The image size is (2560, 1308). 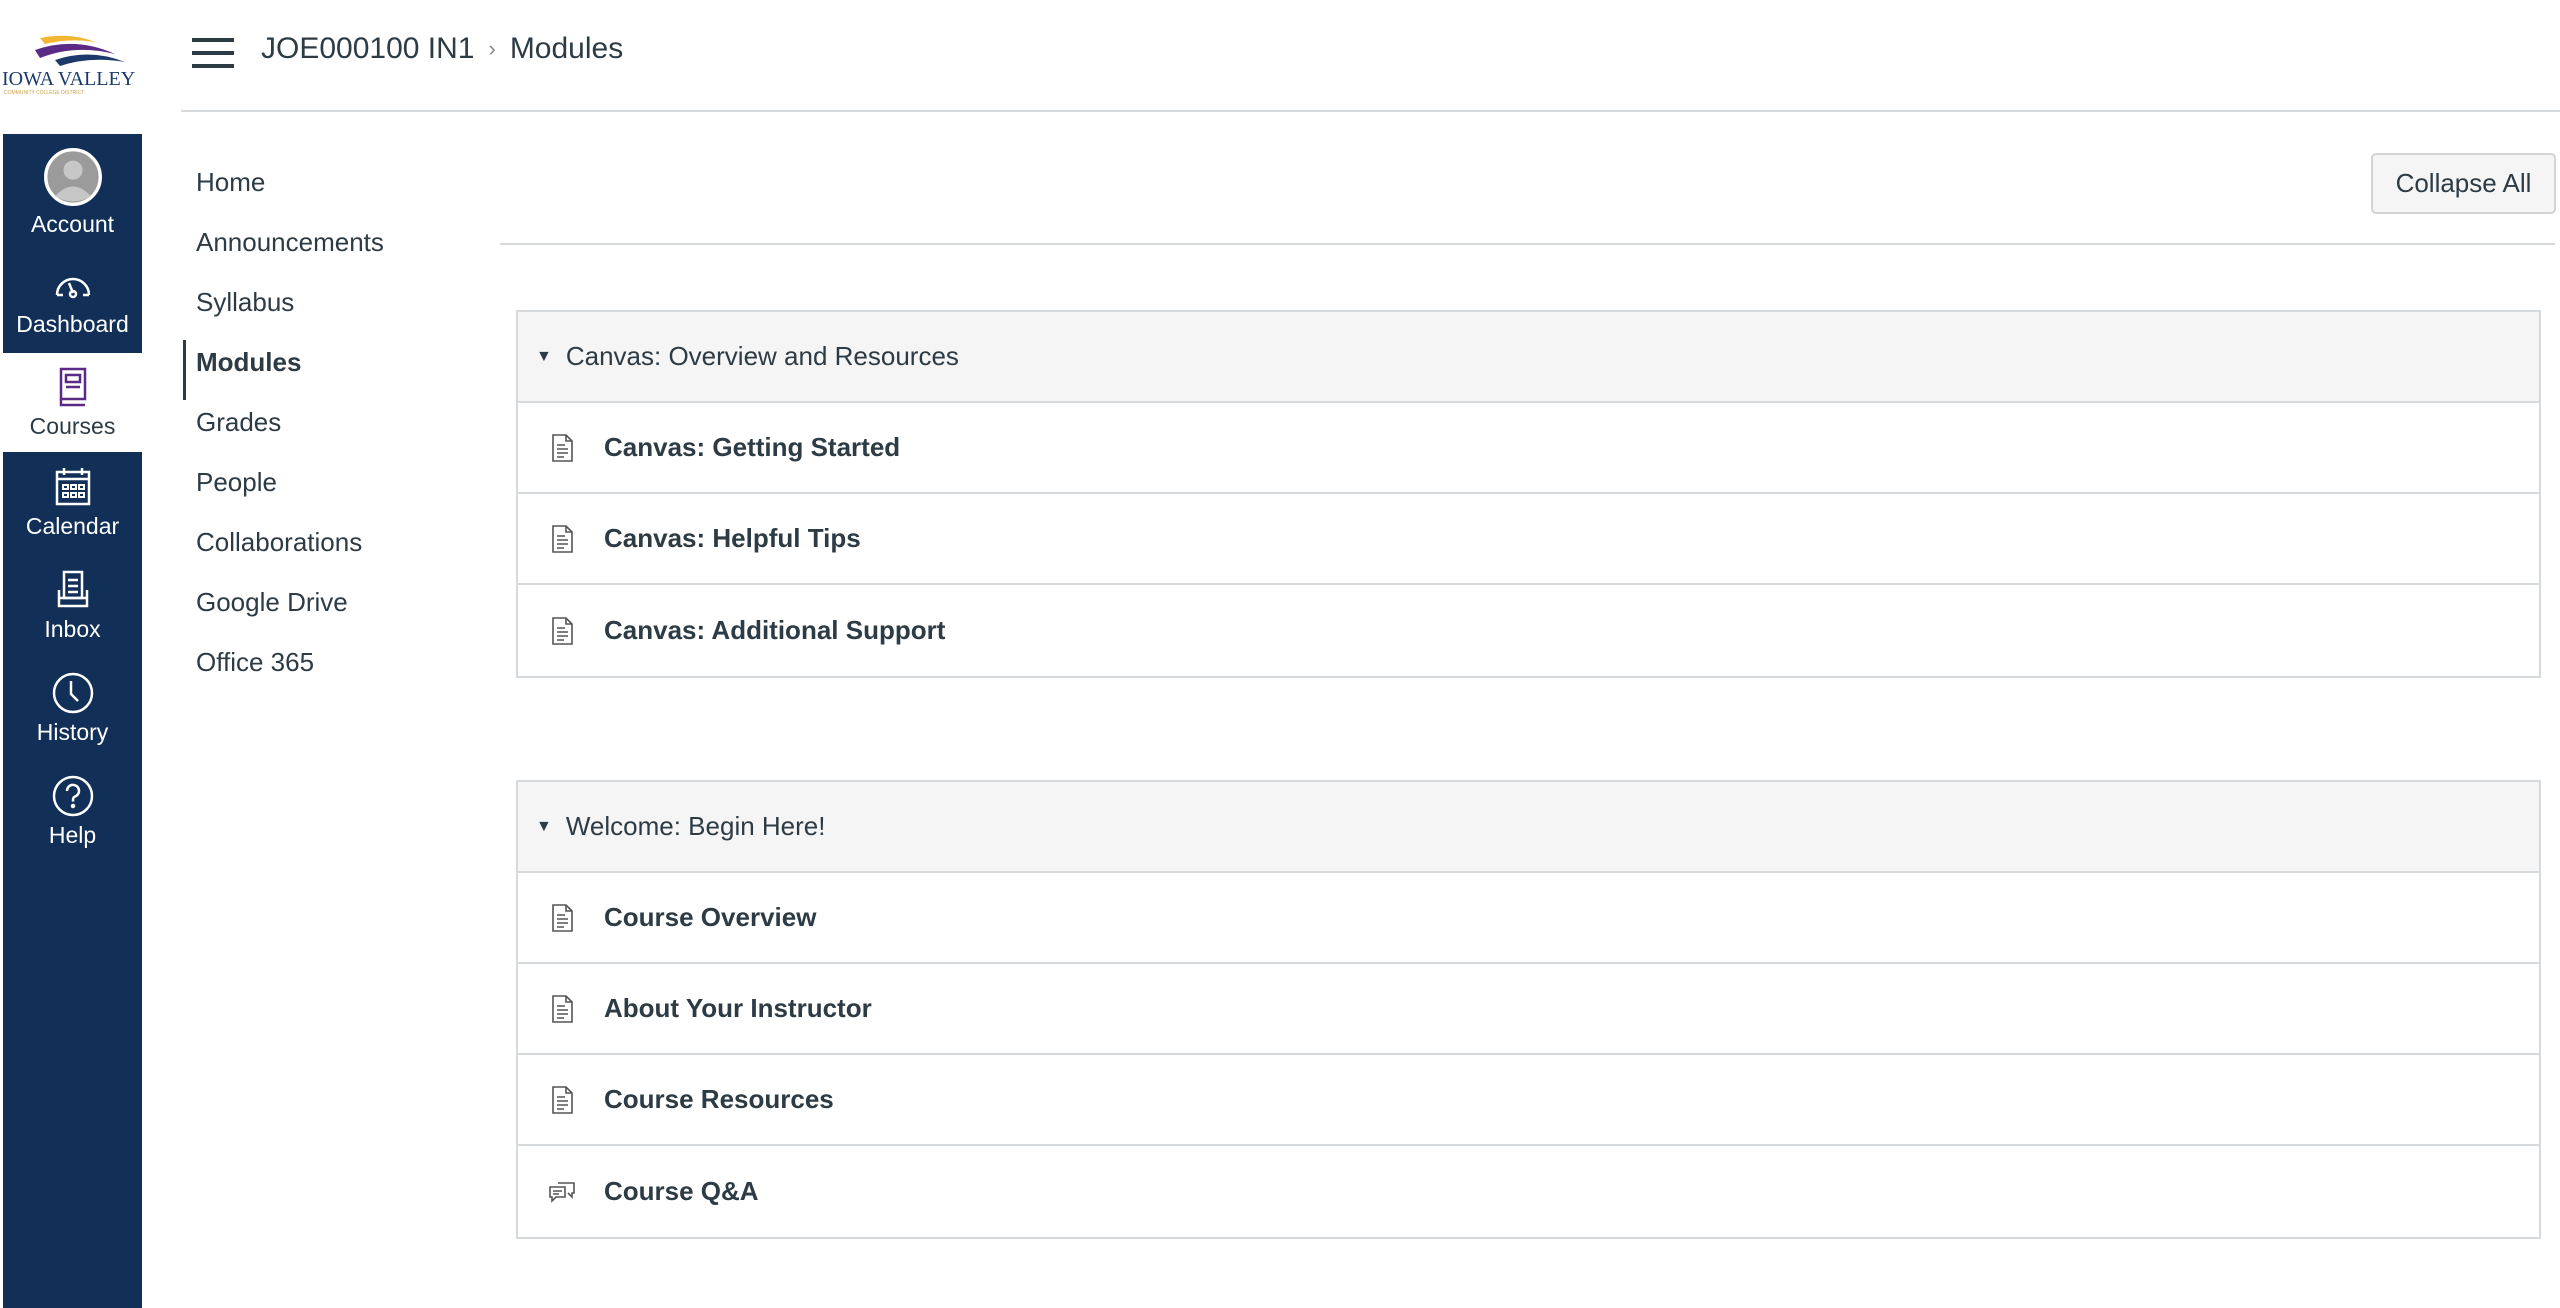 What do you see at coordinates (279, 542) in the screenshot?
I see `course-nav-collaborations: Collaborations` at bounding box center [279, 542].